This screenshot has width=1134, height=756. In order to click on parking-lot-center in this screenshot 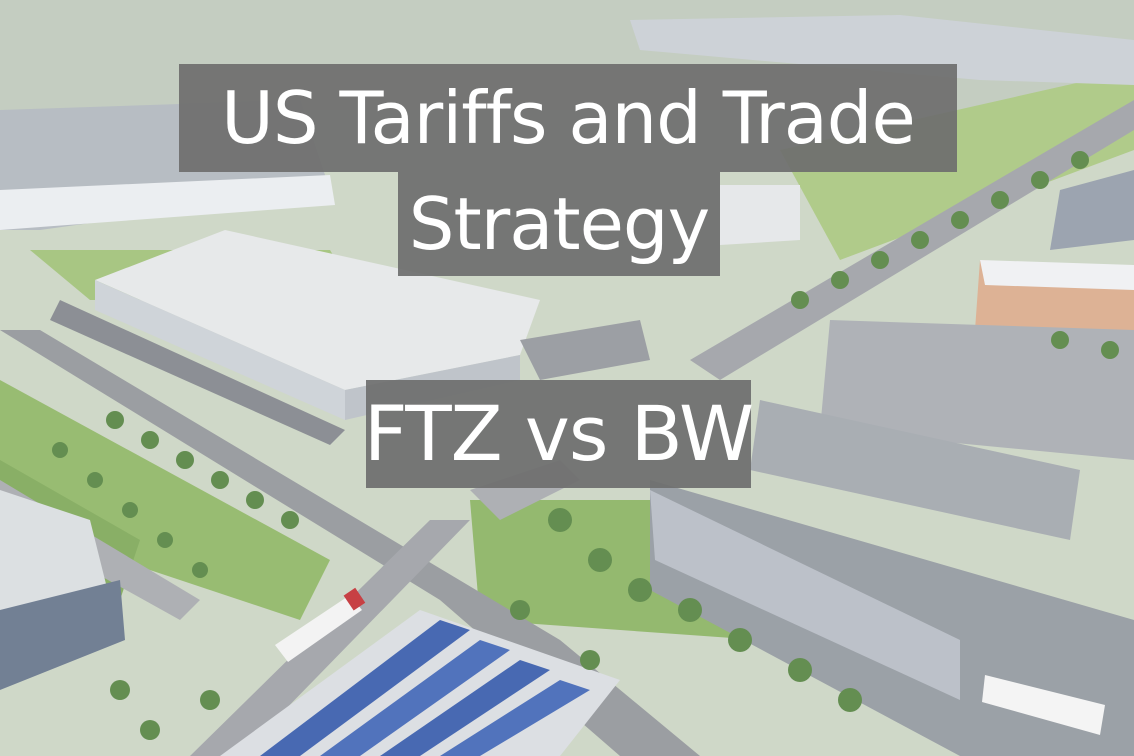, I will do `click(585, 350)`.